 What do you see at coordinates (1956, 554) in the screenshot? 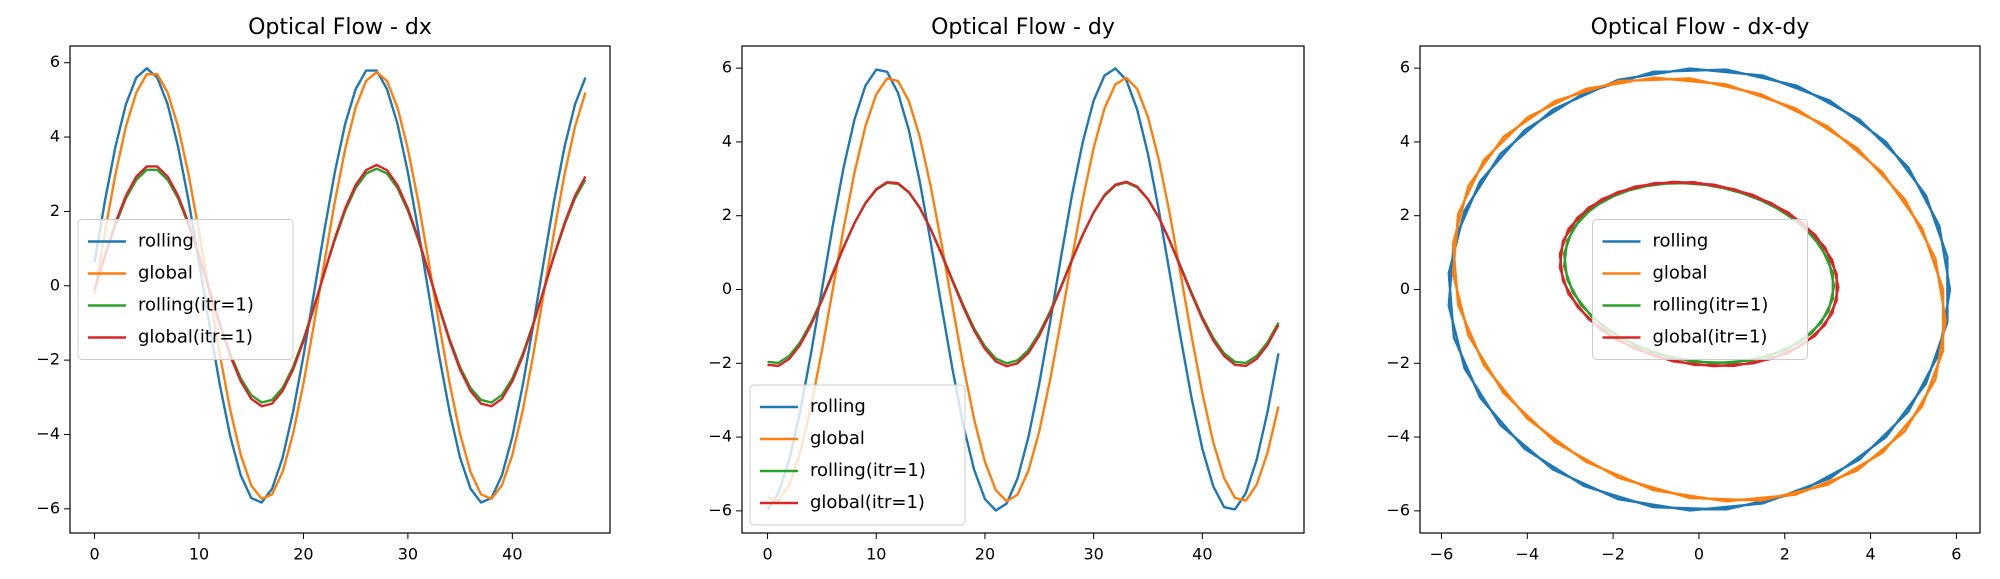
I see `x-tick-label: 6` at bounding box center [1956, 554].